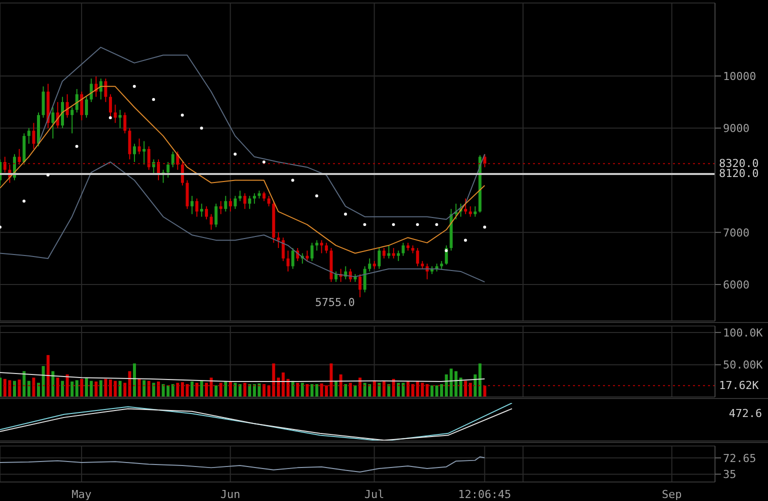 The image size is (768, 501). Describe the element at coordinates (729, 475) in the screenshot. I see `y-tick-label: 35` at that location.